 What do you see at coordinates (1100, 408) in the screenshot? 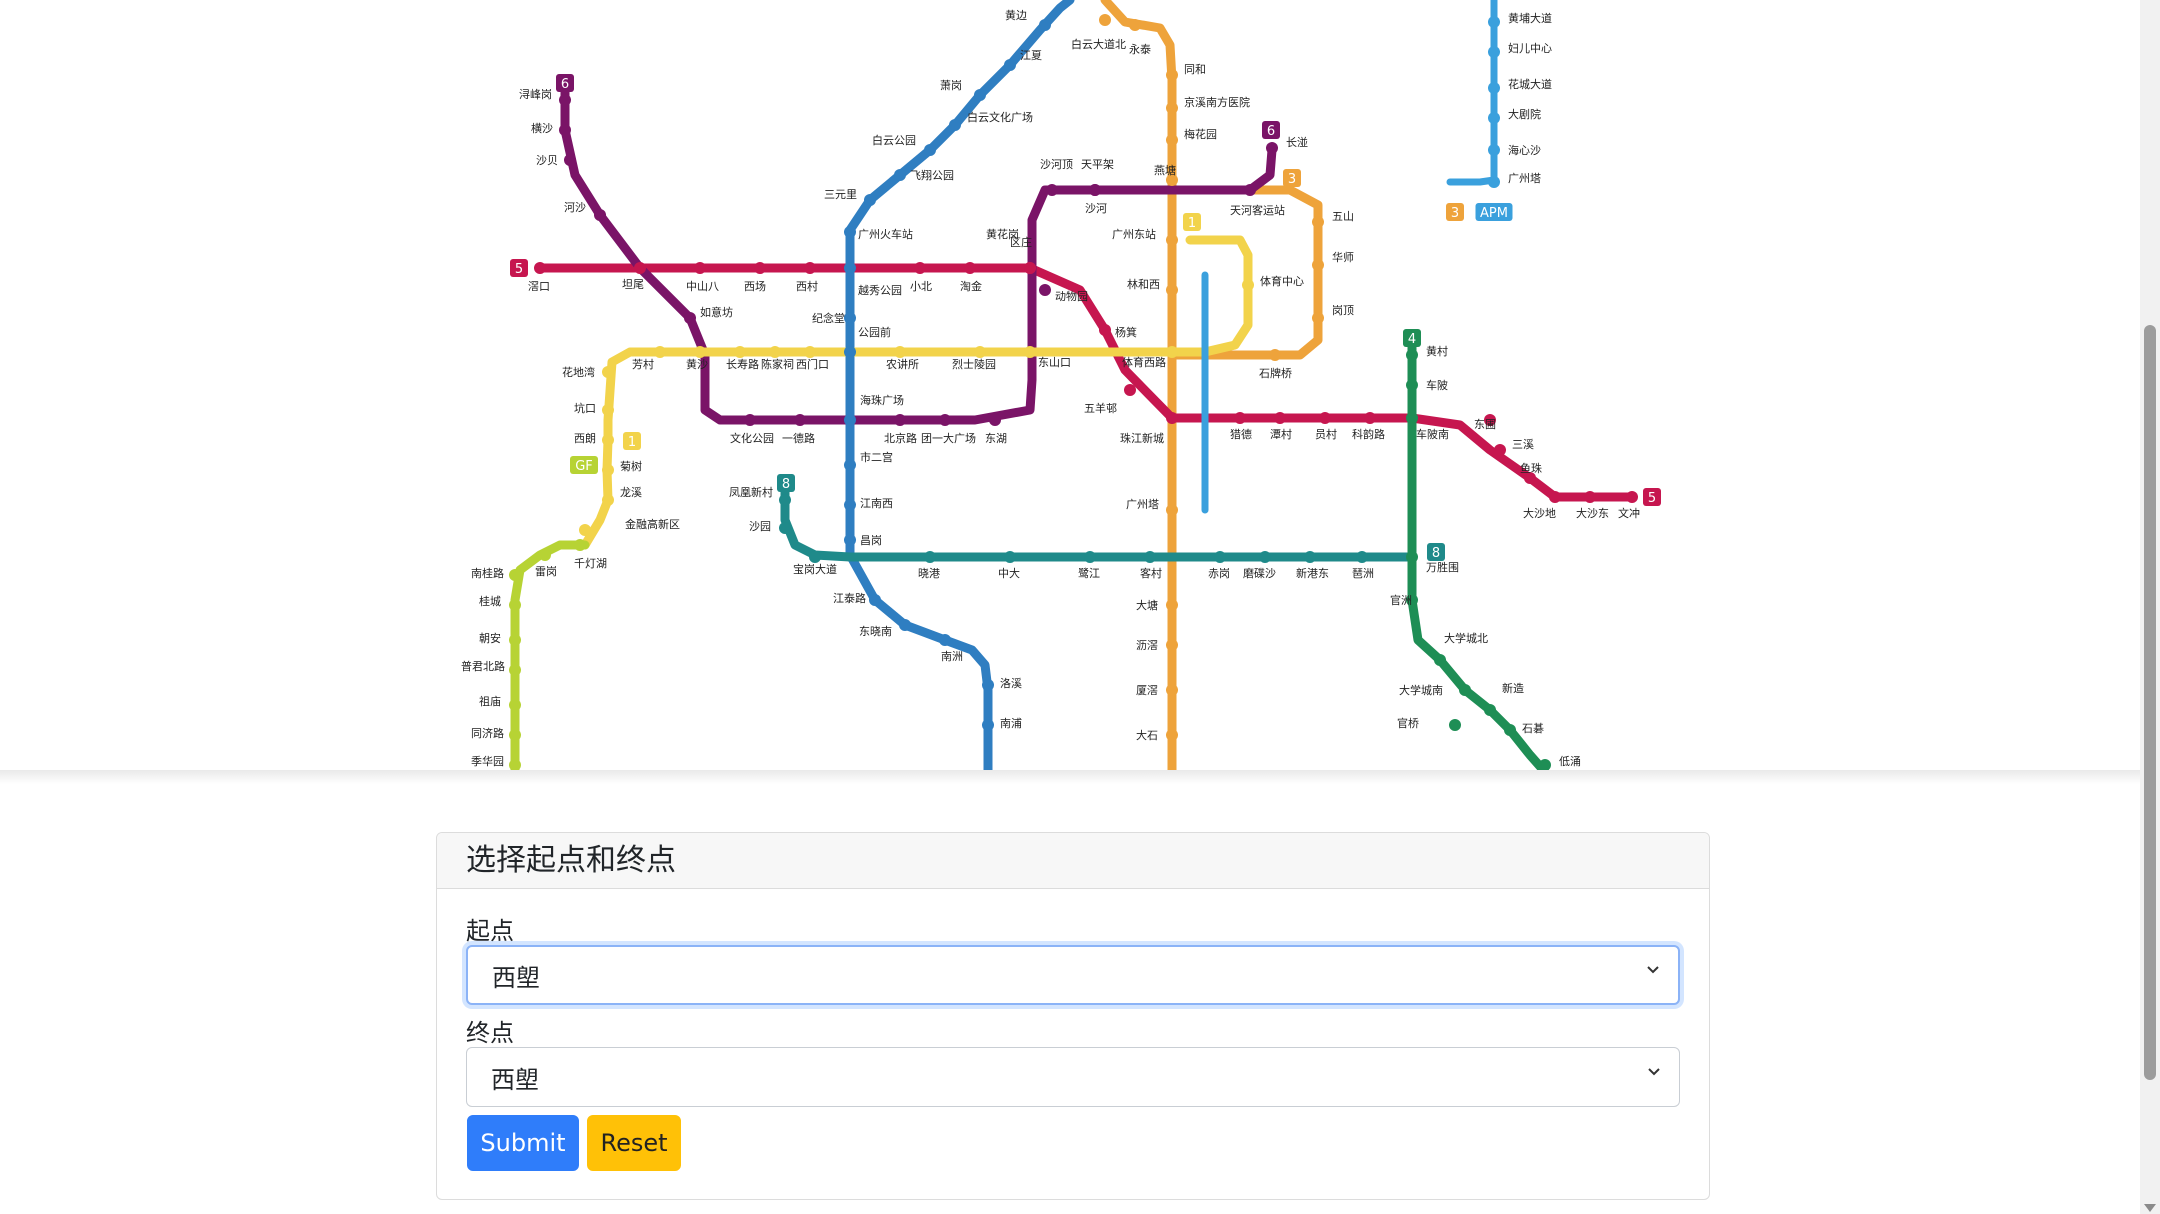
I see `station-label: 五羊邨` at bounding box center [1100, 408].